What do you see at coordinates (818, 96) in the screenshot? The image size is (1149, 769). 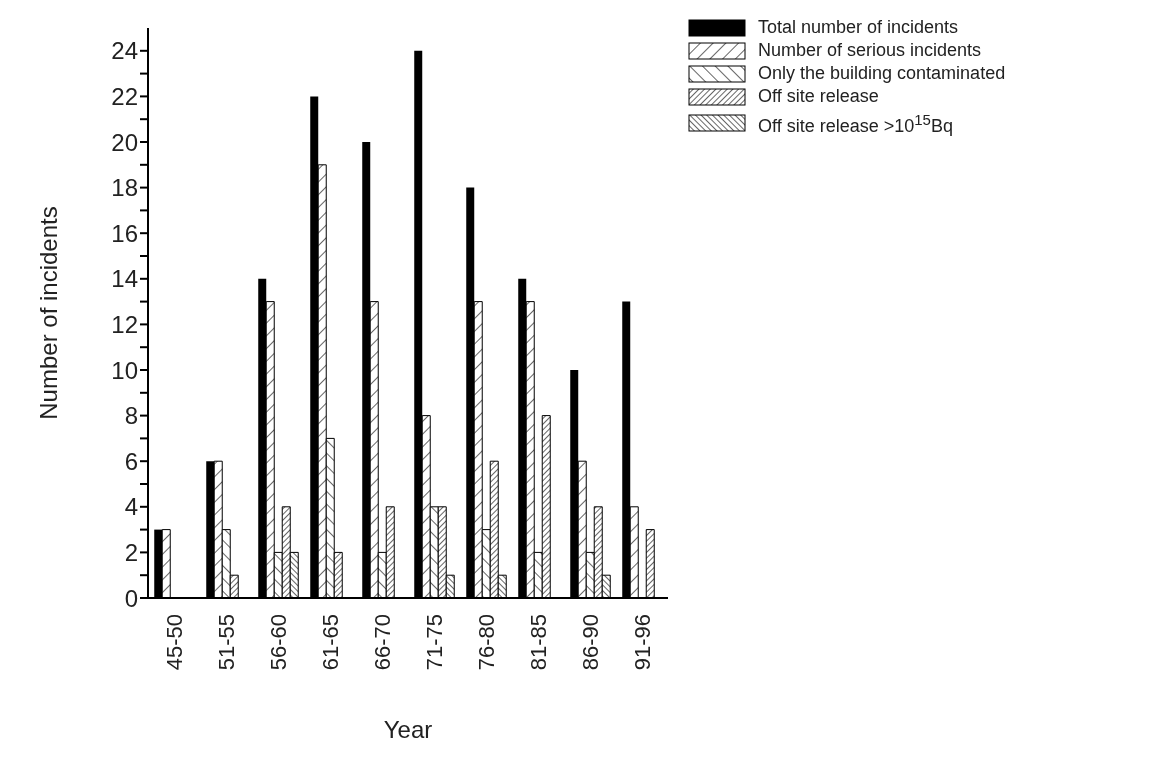 I see `legend-label: Off site release` at bounding box center [818, 96].